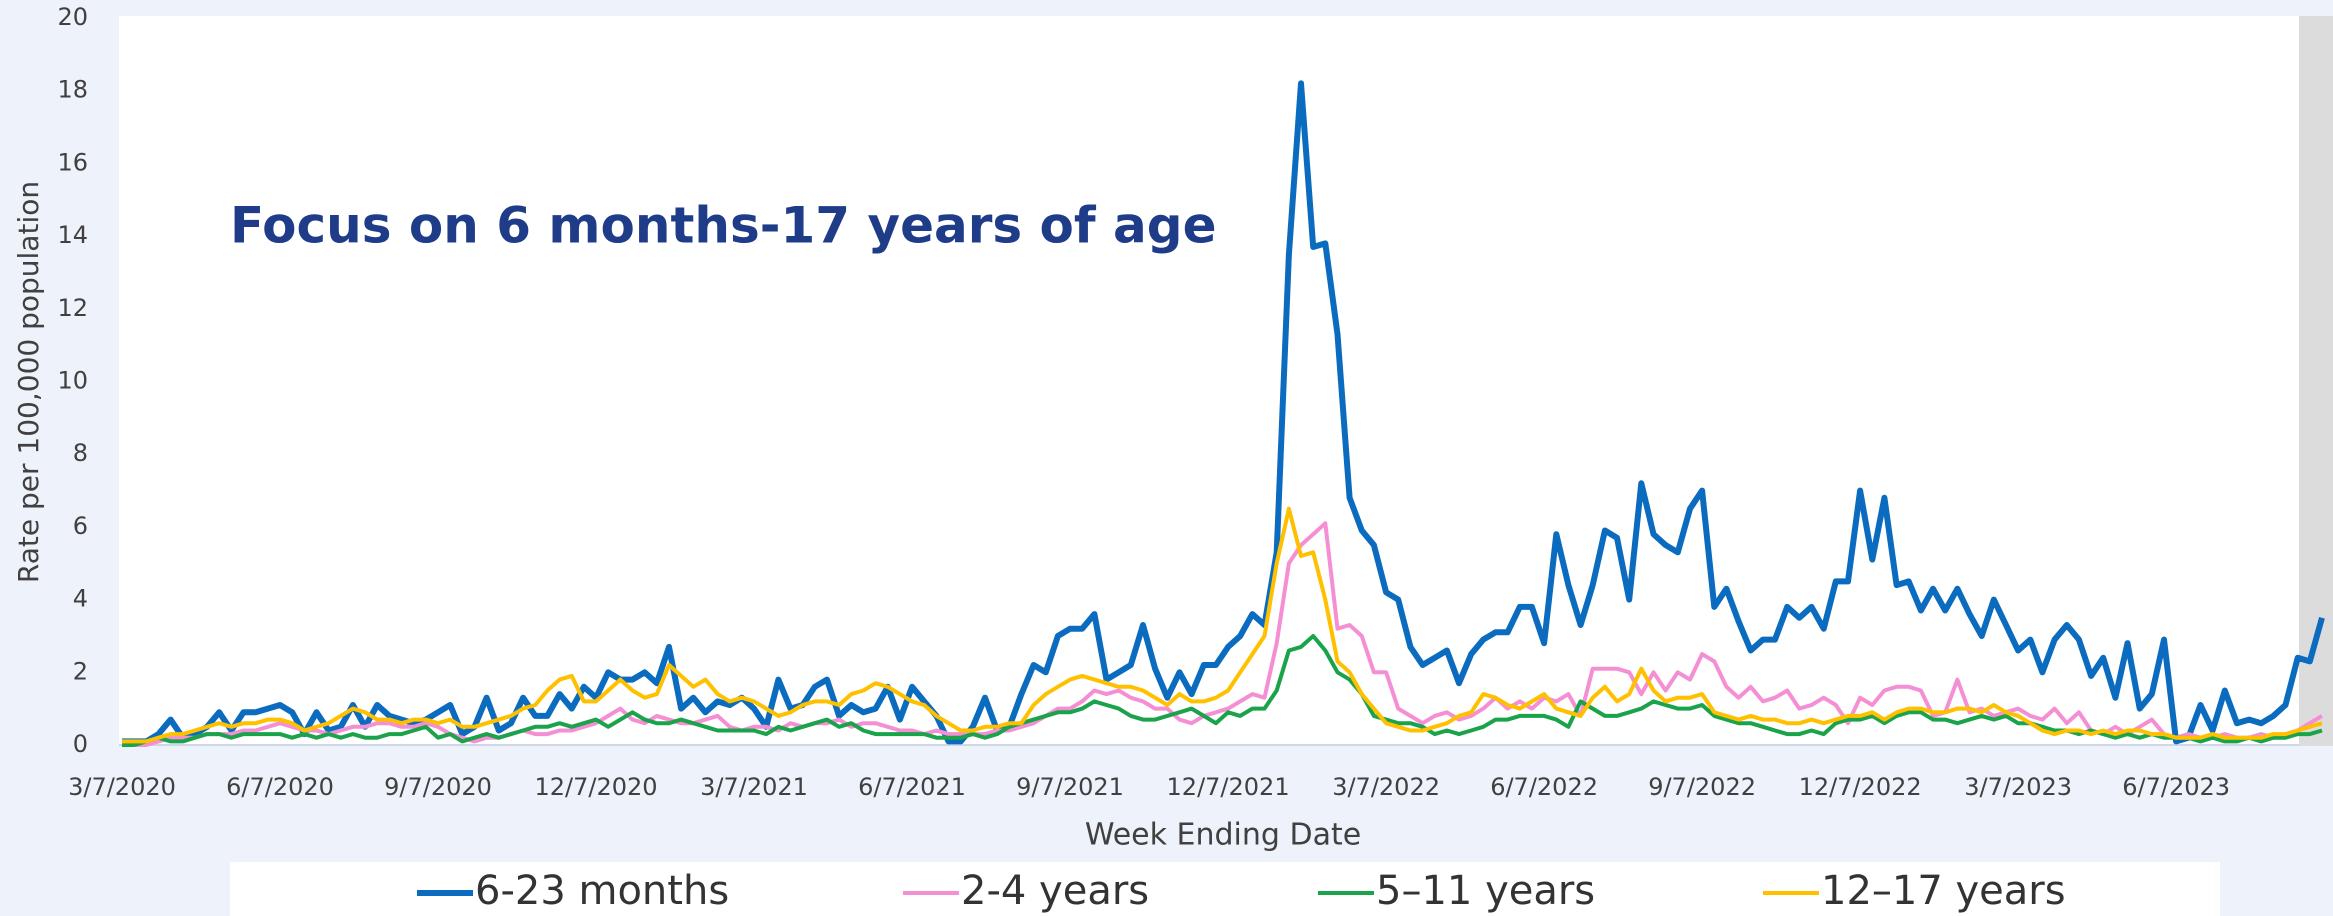  What do you see at coordinates (72, 308) in the screenshot?
I see `y-tick-label: 12` at bounding box center [72, 308].